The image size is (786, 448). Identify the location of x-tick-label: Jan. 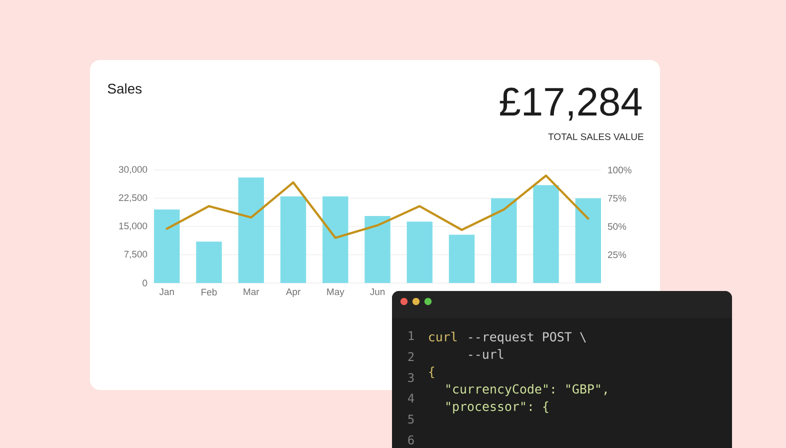
(166, 292).